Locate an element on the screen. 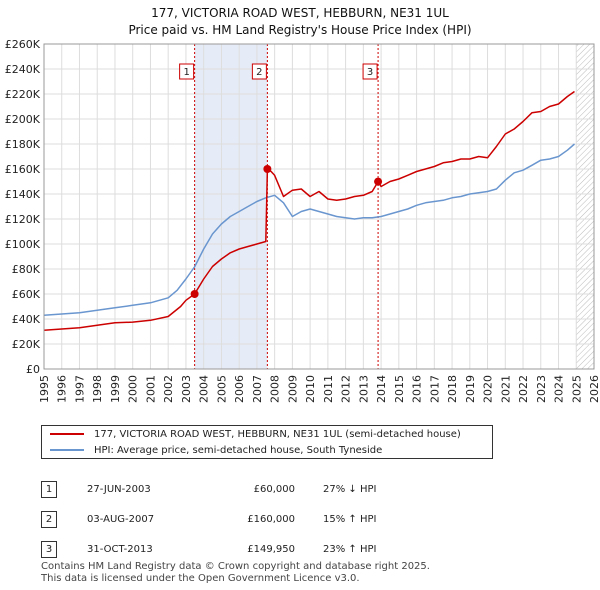  x-tick-label: 2017 is located at coordinates (434, 389).